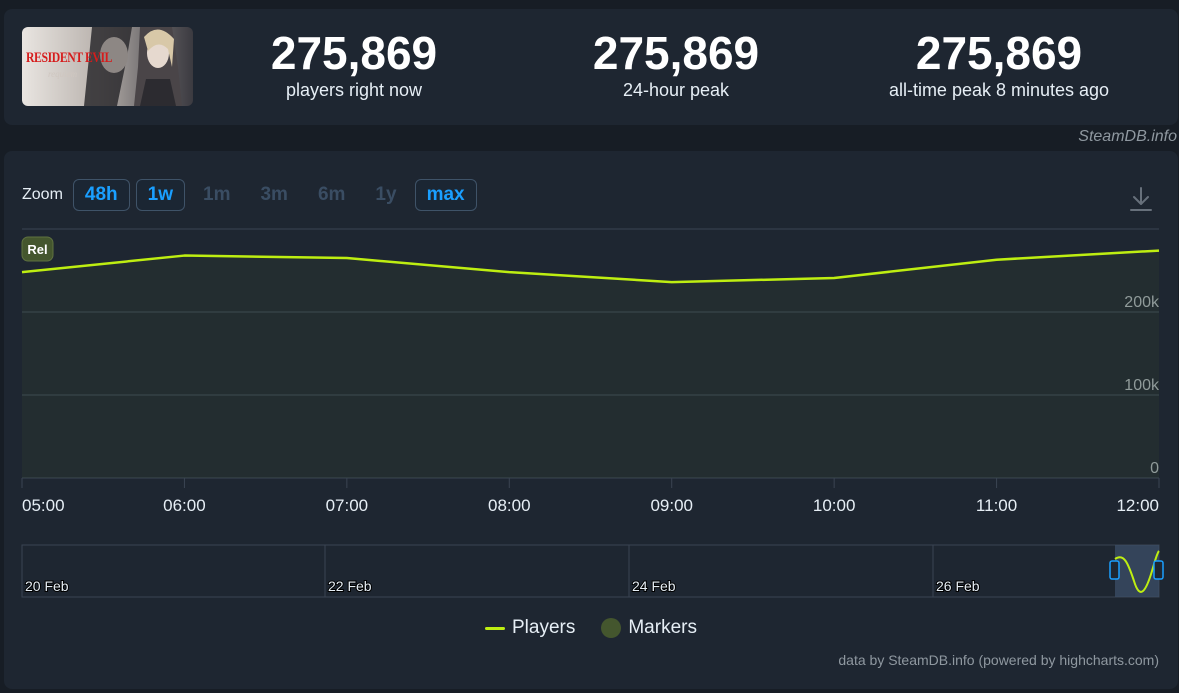  I want to click on zoom-label: Zoom, so click(42, 194).